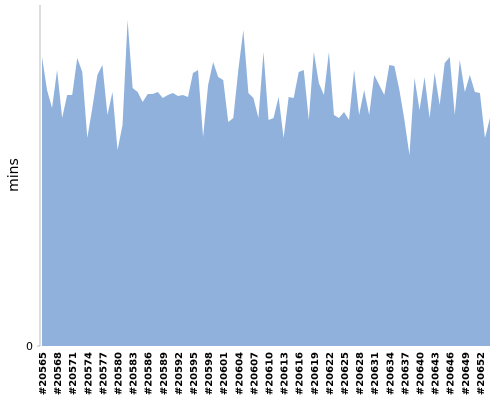 The height and width of the screenshot is (404, 500). What do you see at coordinates (405, 373) in the screenshot?
I see `x-tick-label: #20637` at bounding box center [405, 373].